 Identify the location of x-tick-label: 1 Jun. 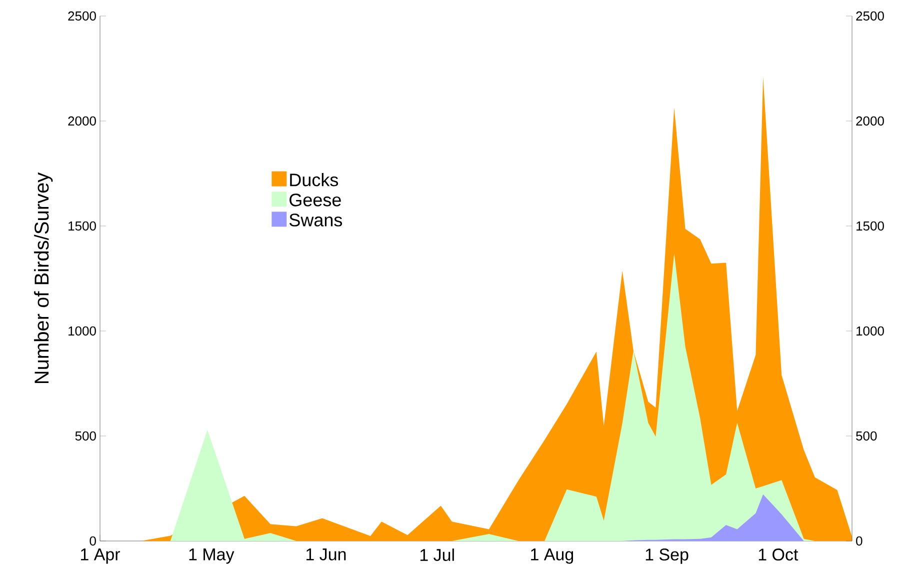
(326, 554).